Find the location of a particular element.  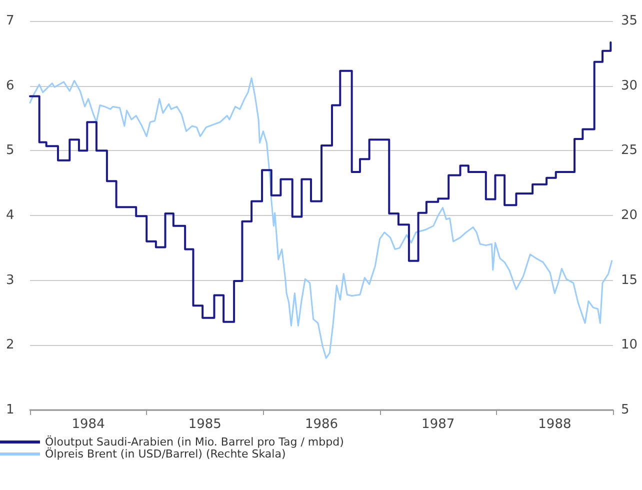

y2-tick-label: 15 is located at coordinates (629, 280).